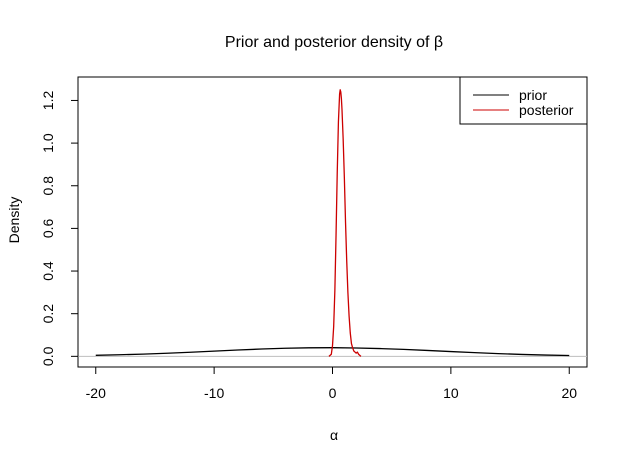 This screenshot has height=463, width=628. What do you see at coordinates (48, 314) in the screenshot?
I see `y-tick-label: 0.2` at bounding box center [48, 314].